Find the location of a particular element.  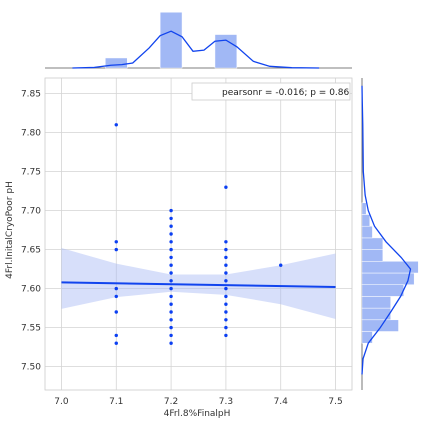

y-tick-label: 7.80 is located at coordinates (31, 134).